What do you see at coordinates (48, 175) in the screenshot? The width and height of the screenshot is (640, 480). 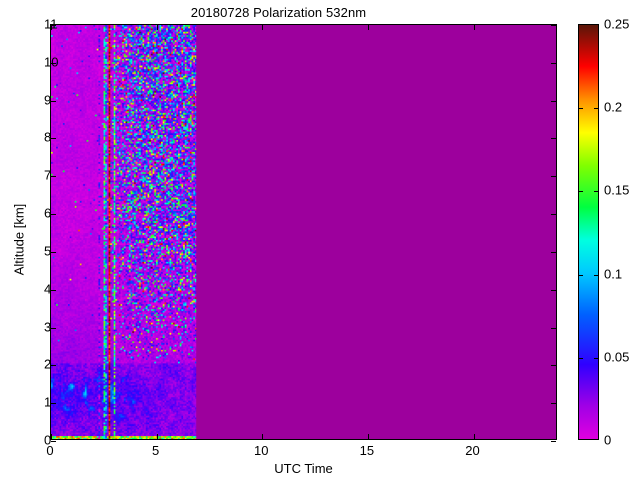 I see `y-tick-label: 7` at bounding box center [48, 175].